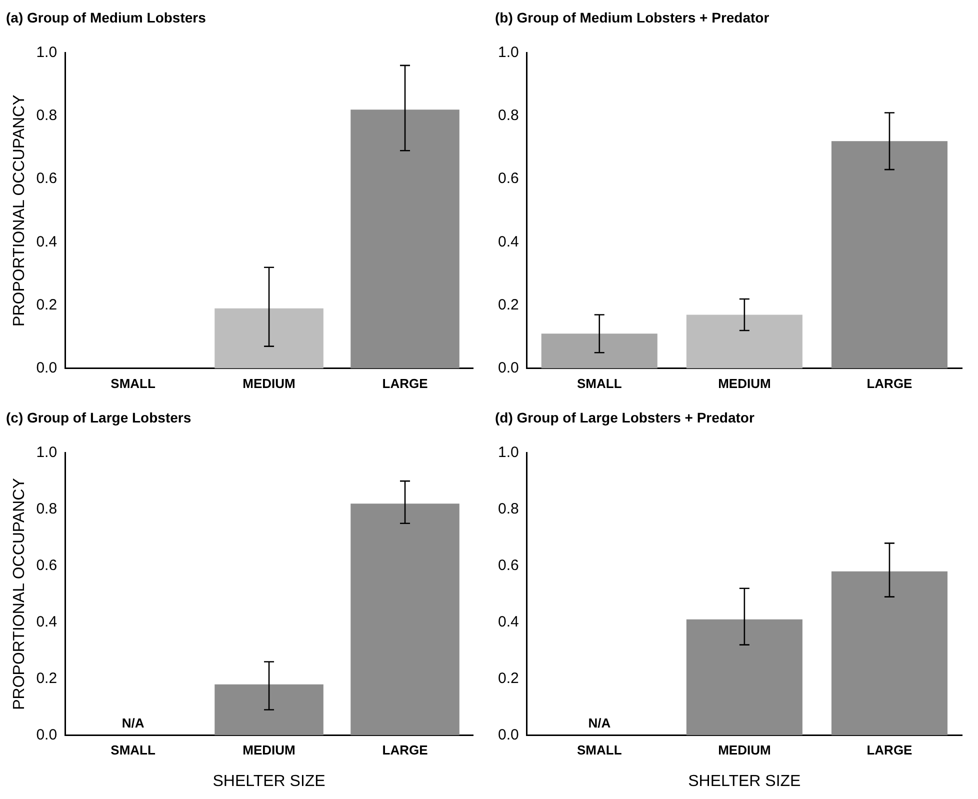 This screenshot has height=799, width=978. I want to click on chart-title: (a) Group of Medium Lobsters, so click(106, 17).